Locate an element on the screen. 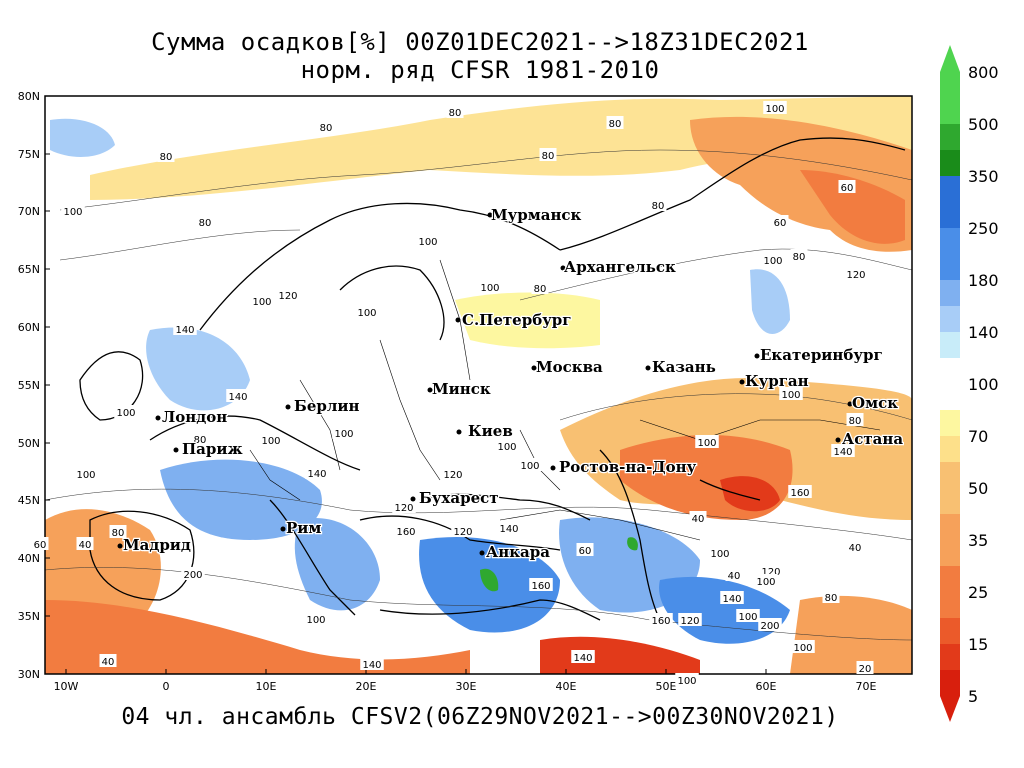 The height and width of the screenshot is (768, 1024). legend-label: 350 is located at coordinates (983, 176).